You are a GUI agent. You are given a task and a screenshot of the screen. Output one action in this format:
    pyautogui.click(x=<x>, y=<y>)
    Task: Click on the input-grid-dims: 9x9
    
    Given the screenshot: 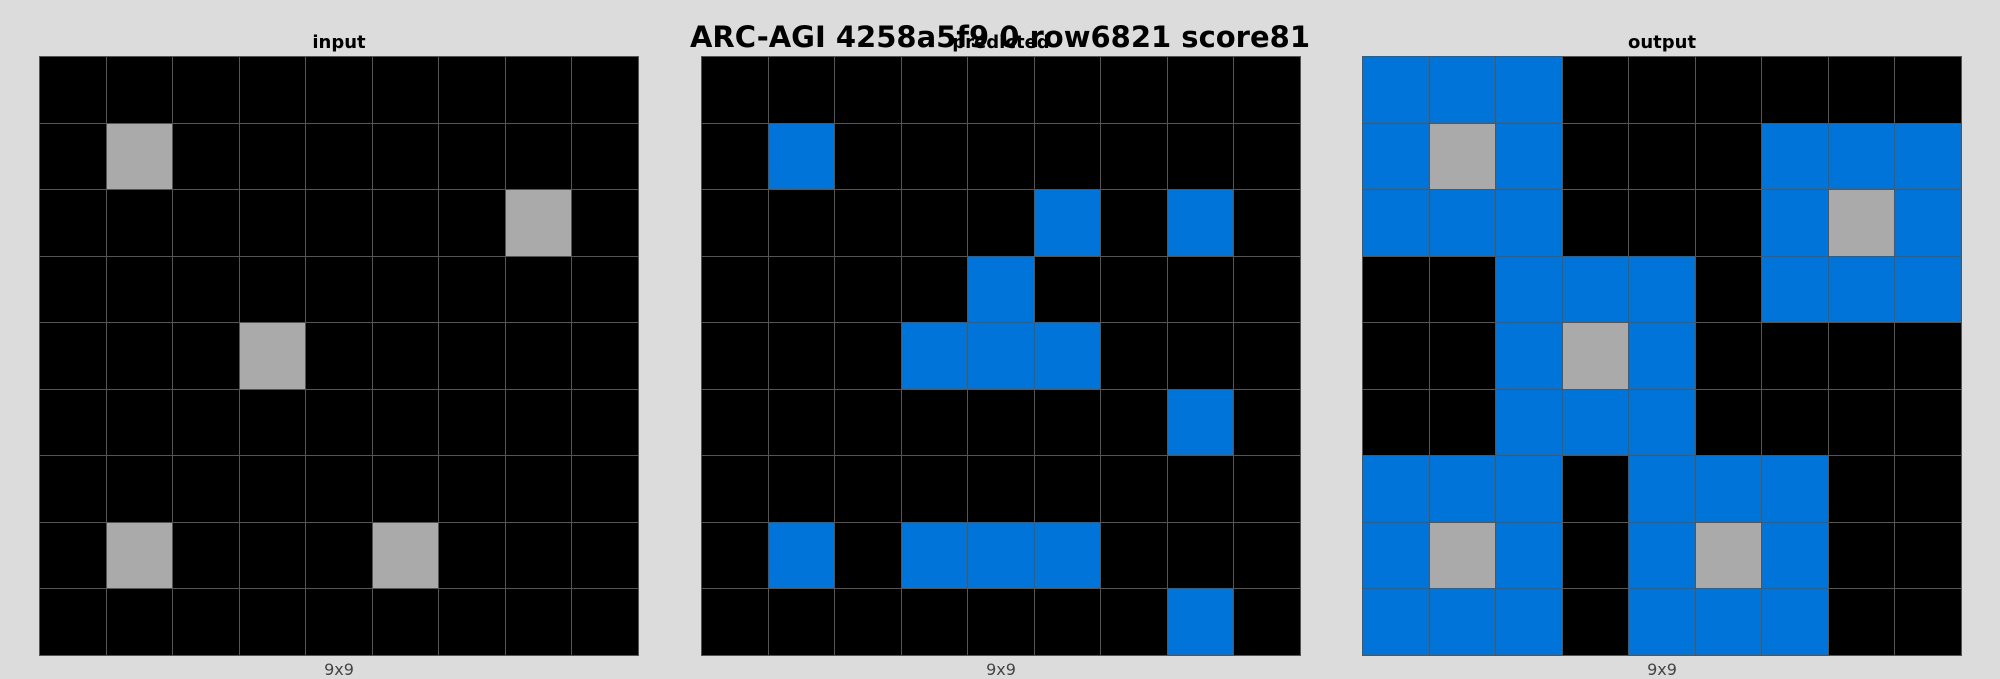 What is the action you would take?
    pyautogui.click(x=339, y=669)
    